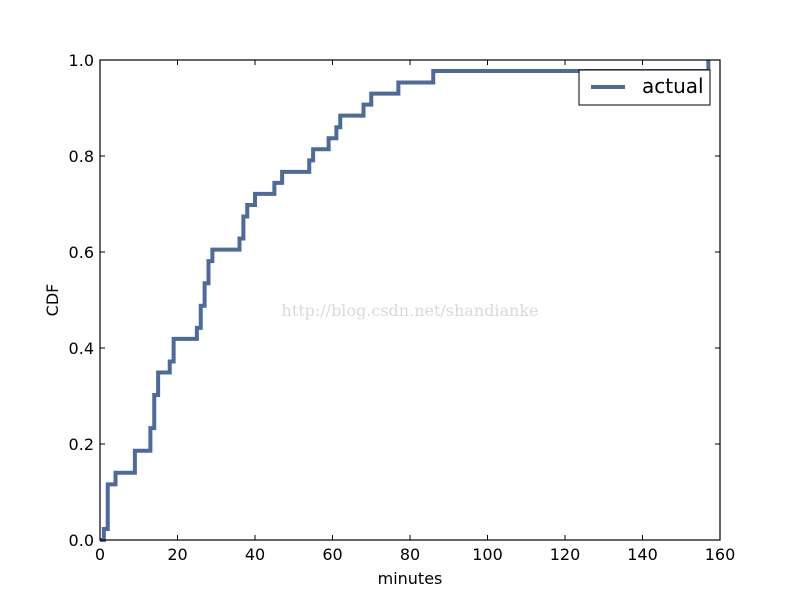 This screenshot has height=600, width=800. Describe the element at coordinates (255, 554) in the screenshot. I see `x-tick-label: 40` at that location.